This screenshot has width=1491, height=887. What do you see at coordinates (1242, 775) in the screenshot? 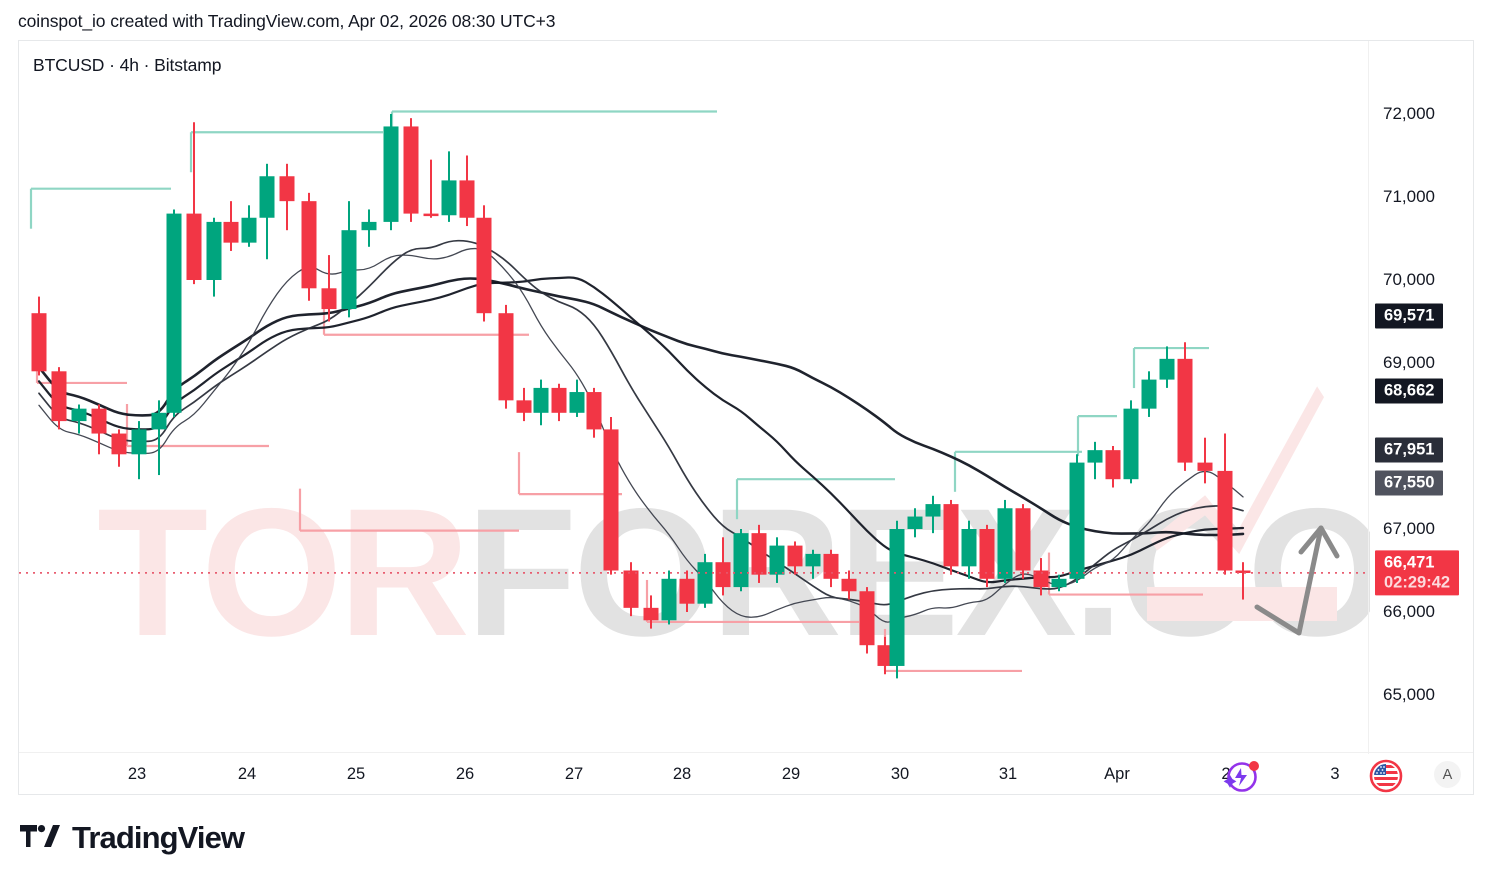
I see `ai-sparkle-event-icon` at bounding box center [1242, 775].